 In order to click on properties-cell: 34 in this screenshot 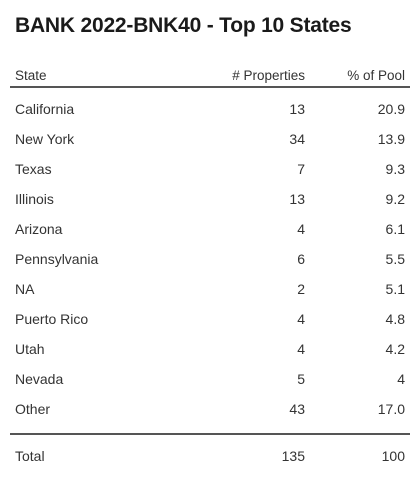, I will do `click(297, 139)`.